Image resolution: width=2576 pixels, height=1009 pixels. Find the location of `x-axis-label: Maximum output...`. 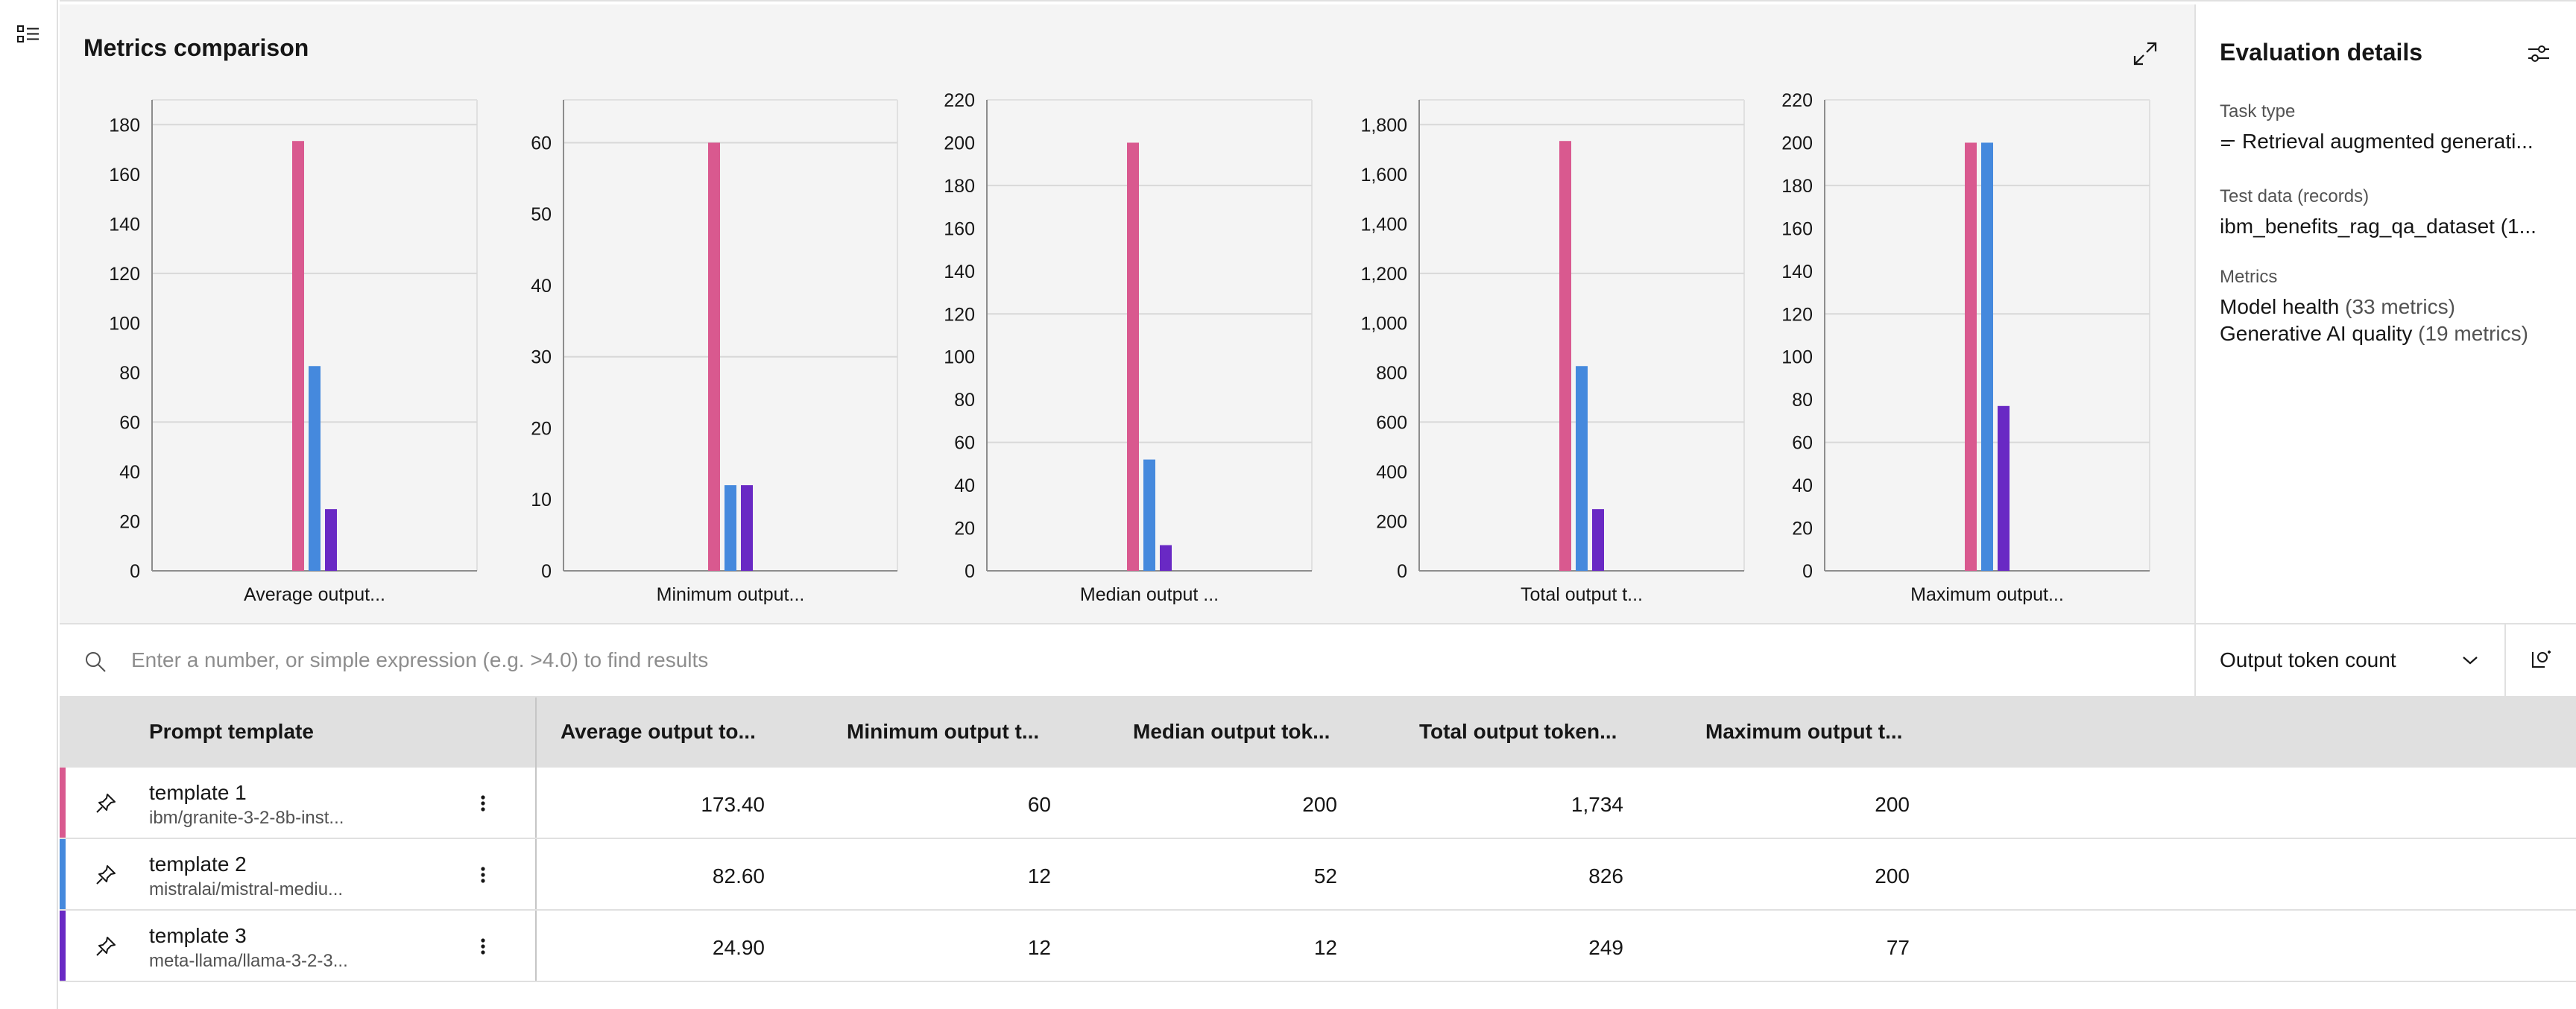

x-axis-label: Maximum output... is located at coordinates (1987, 594).